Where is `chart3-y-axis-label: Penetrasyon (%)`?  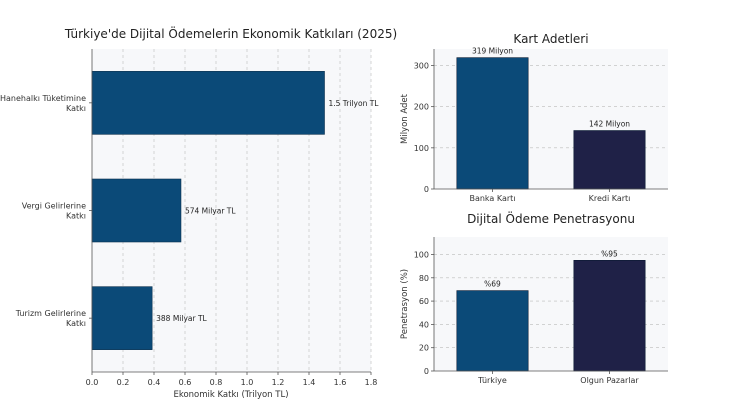 chart3-y-axis-label: Penetrasyon (%) is located at coordinates (405, 304).